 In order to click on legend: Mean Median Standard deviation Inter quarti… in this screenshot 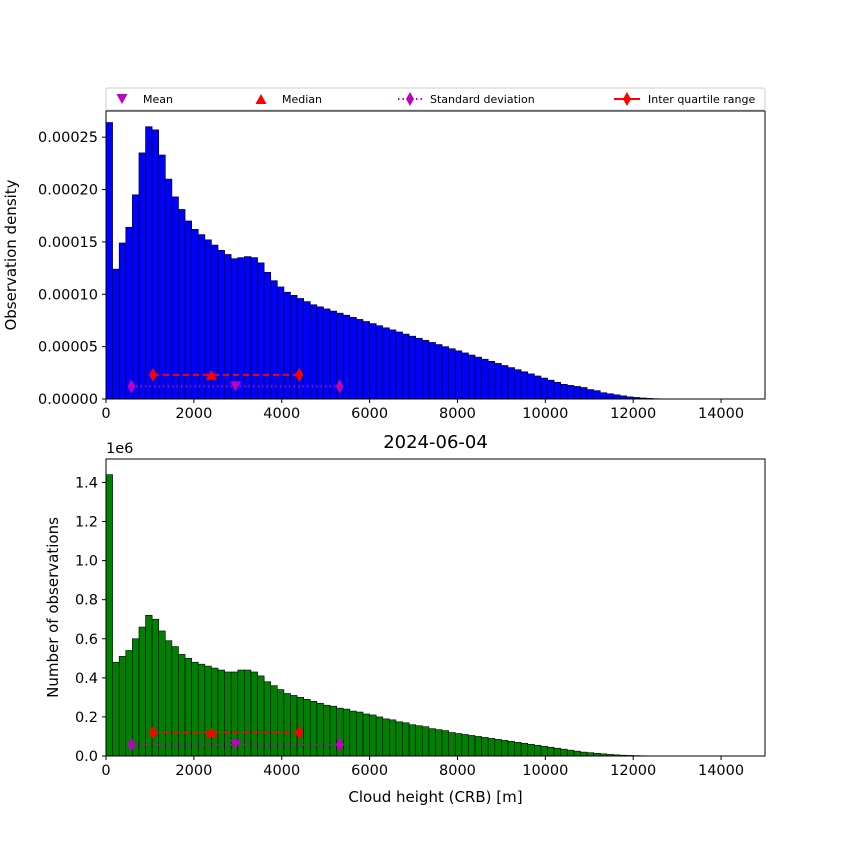, I will do `click(435, 99)`.